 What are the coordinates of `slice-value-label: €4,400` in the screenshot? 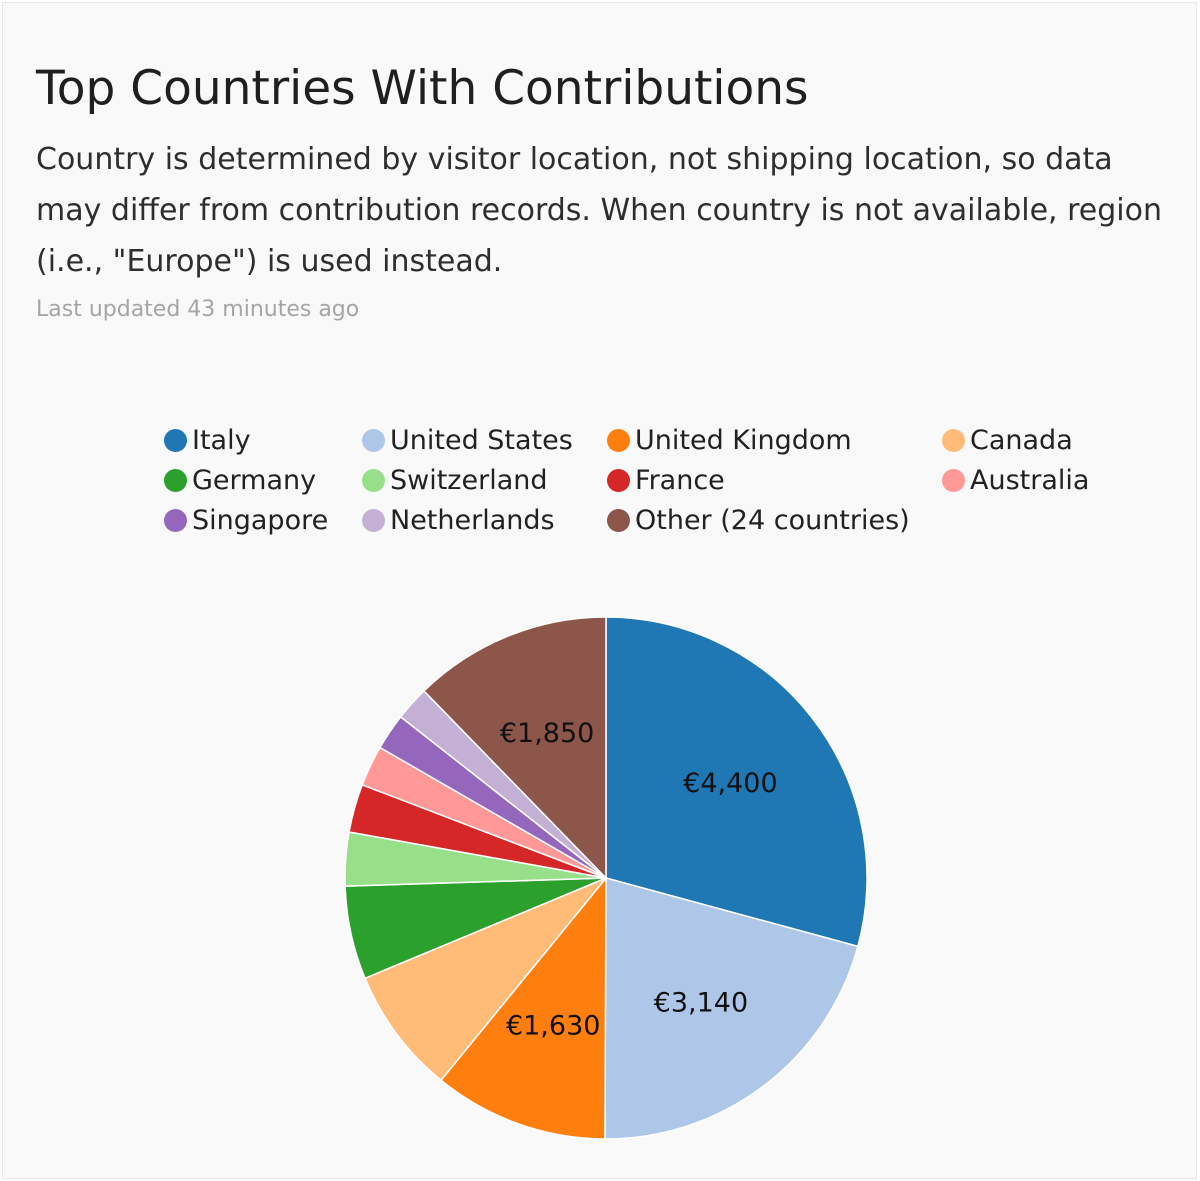 It's located at (730, 783).